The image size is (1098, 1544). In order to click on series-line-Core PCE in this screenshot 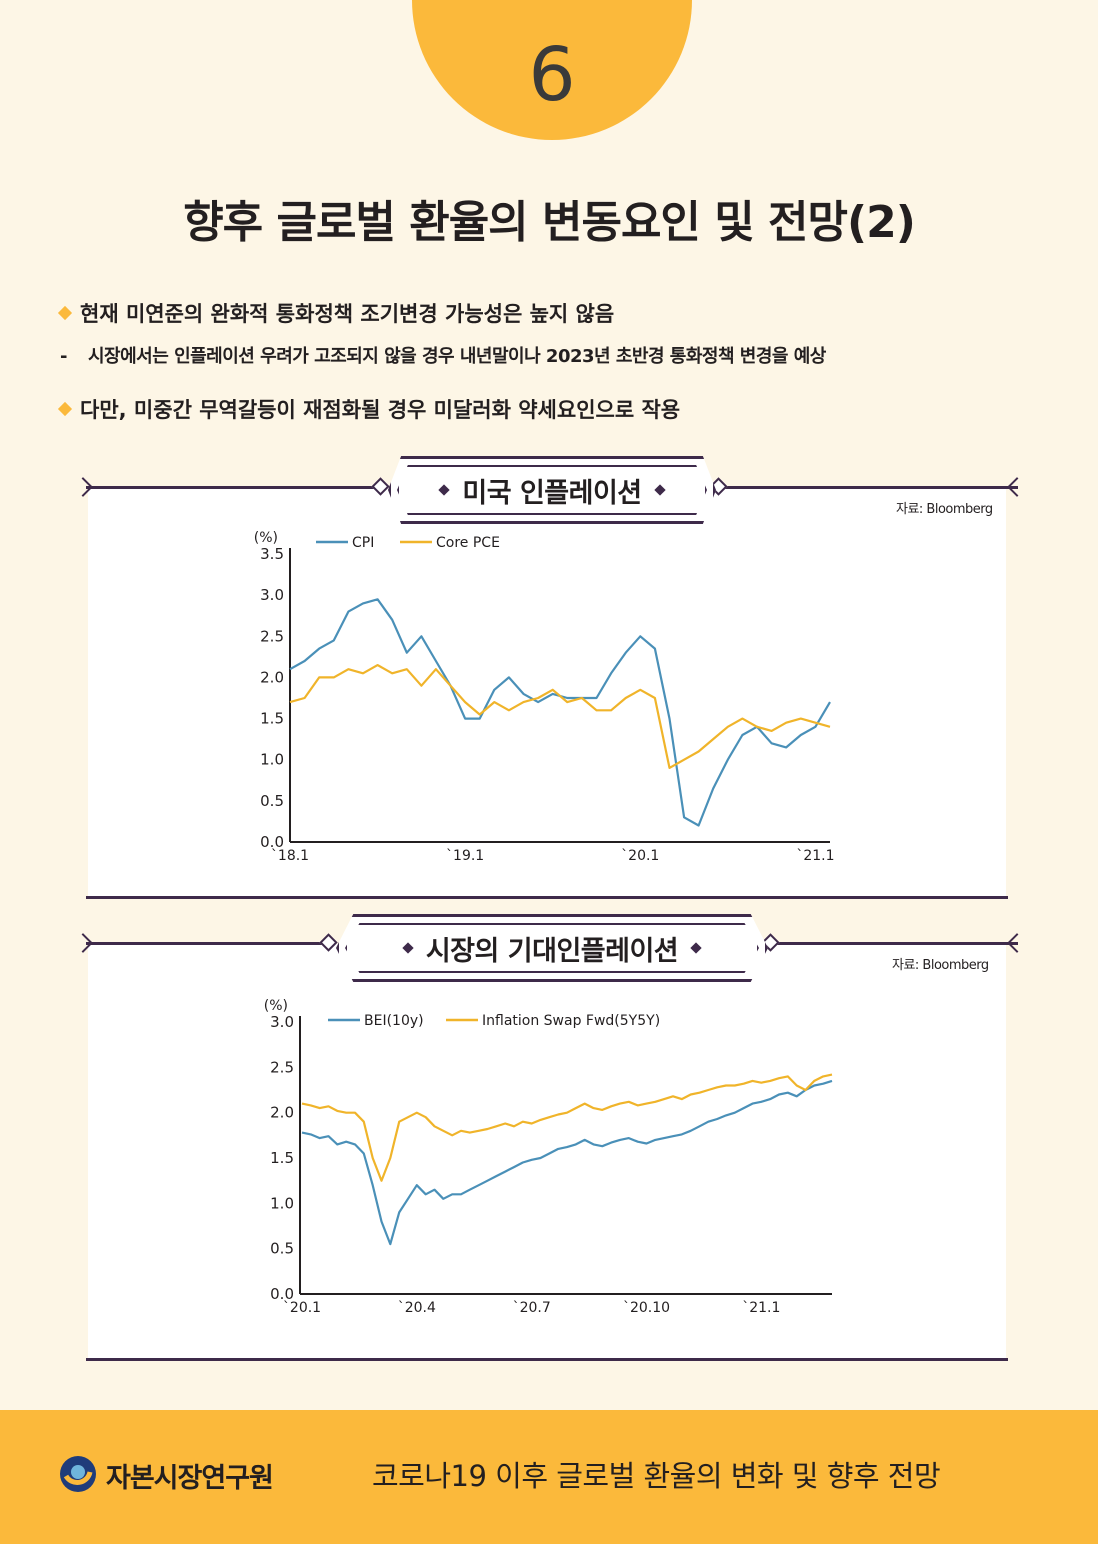, I will do `click(560, 716)`.